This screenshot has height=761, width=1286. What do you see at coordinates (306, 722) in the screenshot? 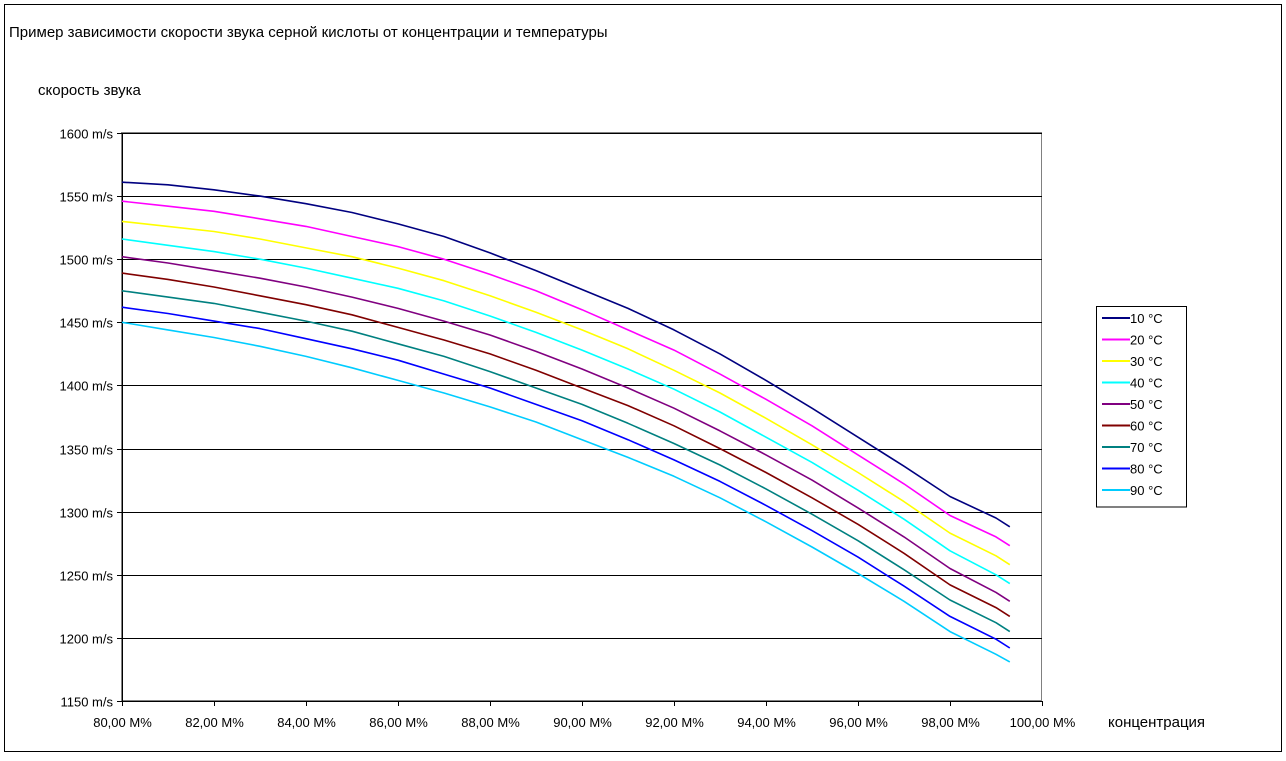
I see `x-tick-label: 84,00 M%` at bounding box center [306, 722].